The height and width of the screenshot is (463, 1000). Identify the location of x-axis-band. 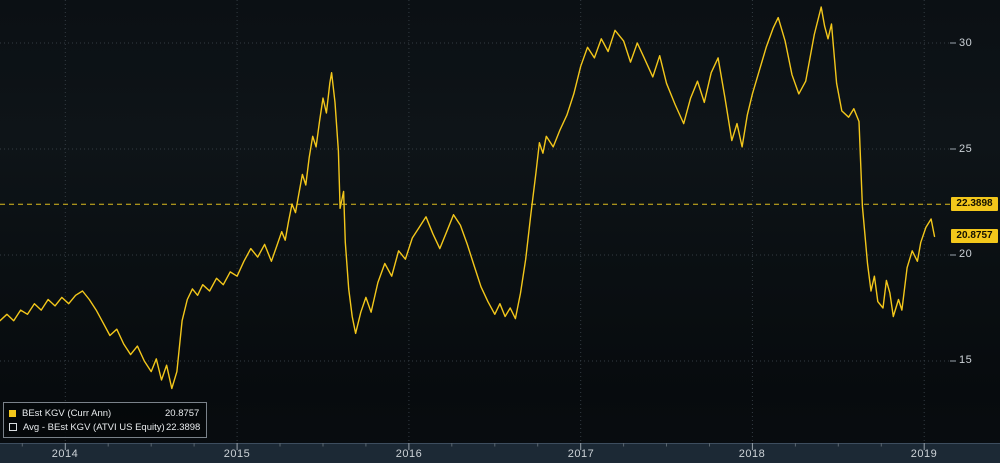
(500, 453).